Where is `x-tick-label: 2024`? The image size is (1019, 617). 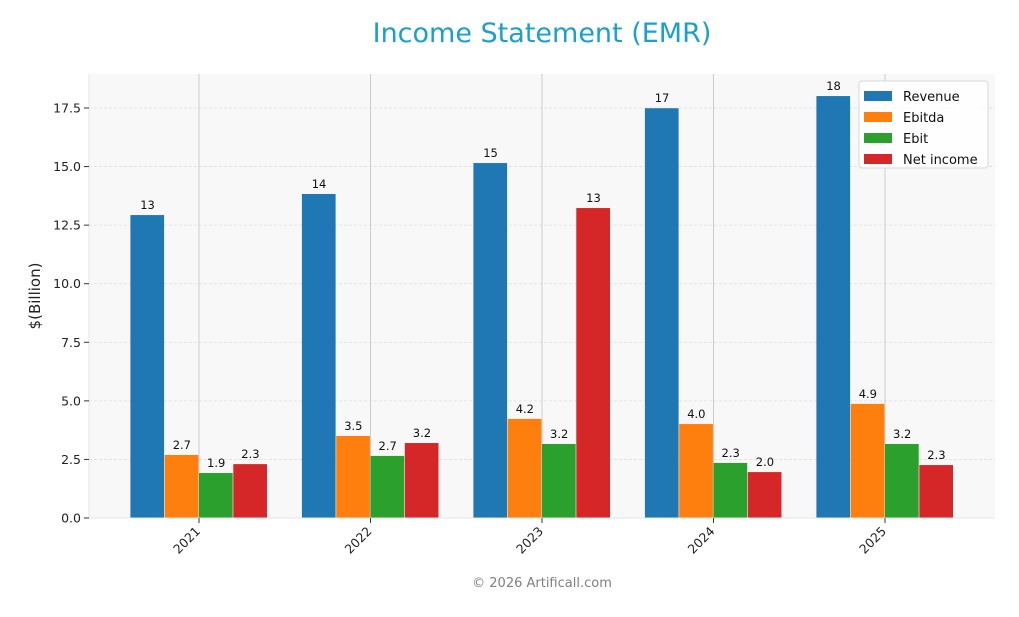
x-tick-label: 2024 is located at coordinates (701, 539).